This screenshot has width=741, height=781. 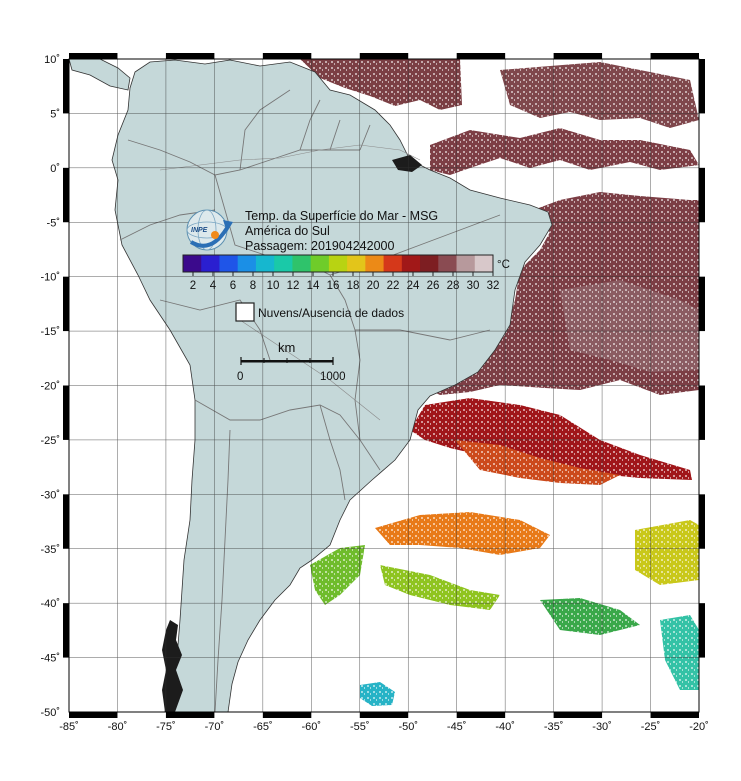 I want to click on lat-tick-label: 0˚, so click(x=55, y=169).